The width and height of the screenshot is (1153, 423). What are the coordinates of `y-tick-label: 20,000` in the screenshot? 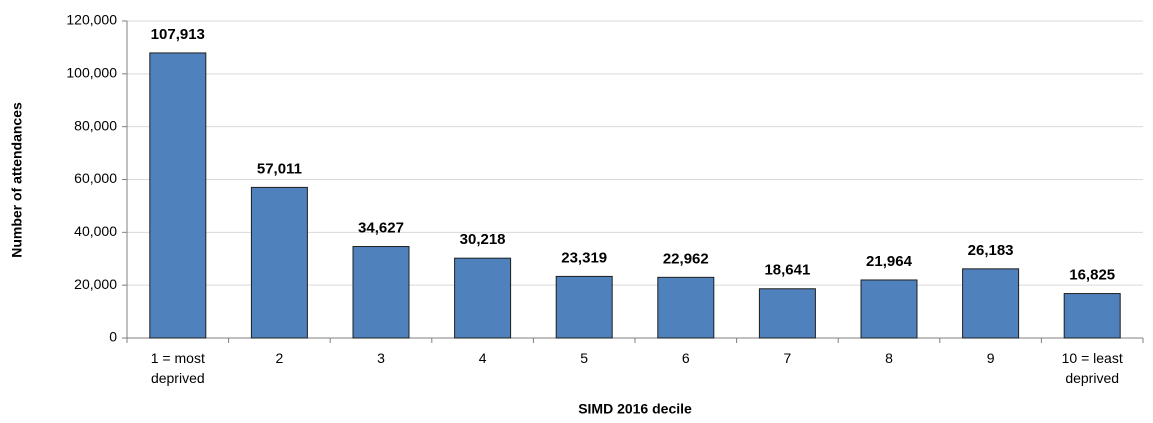 It's located at (95, 284).